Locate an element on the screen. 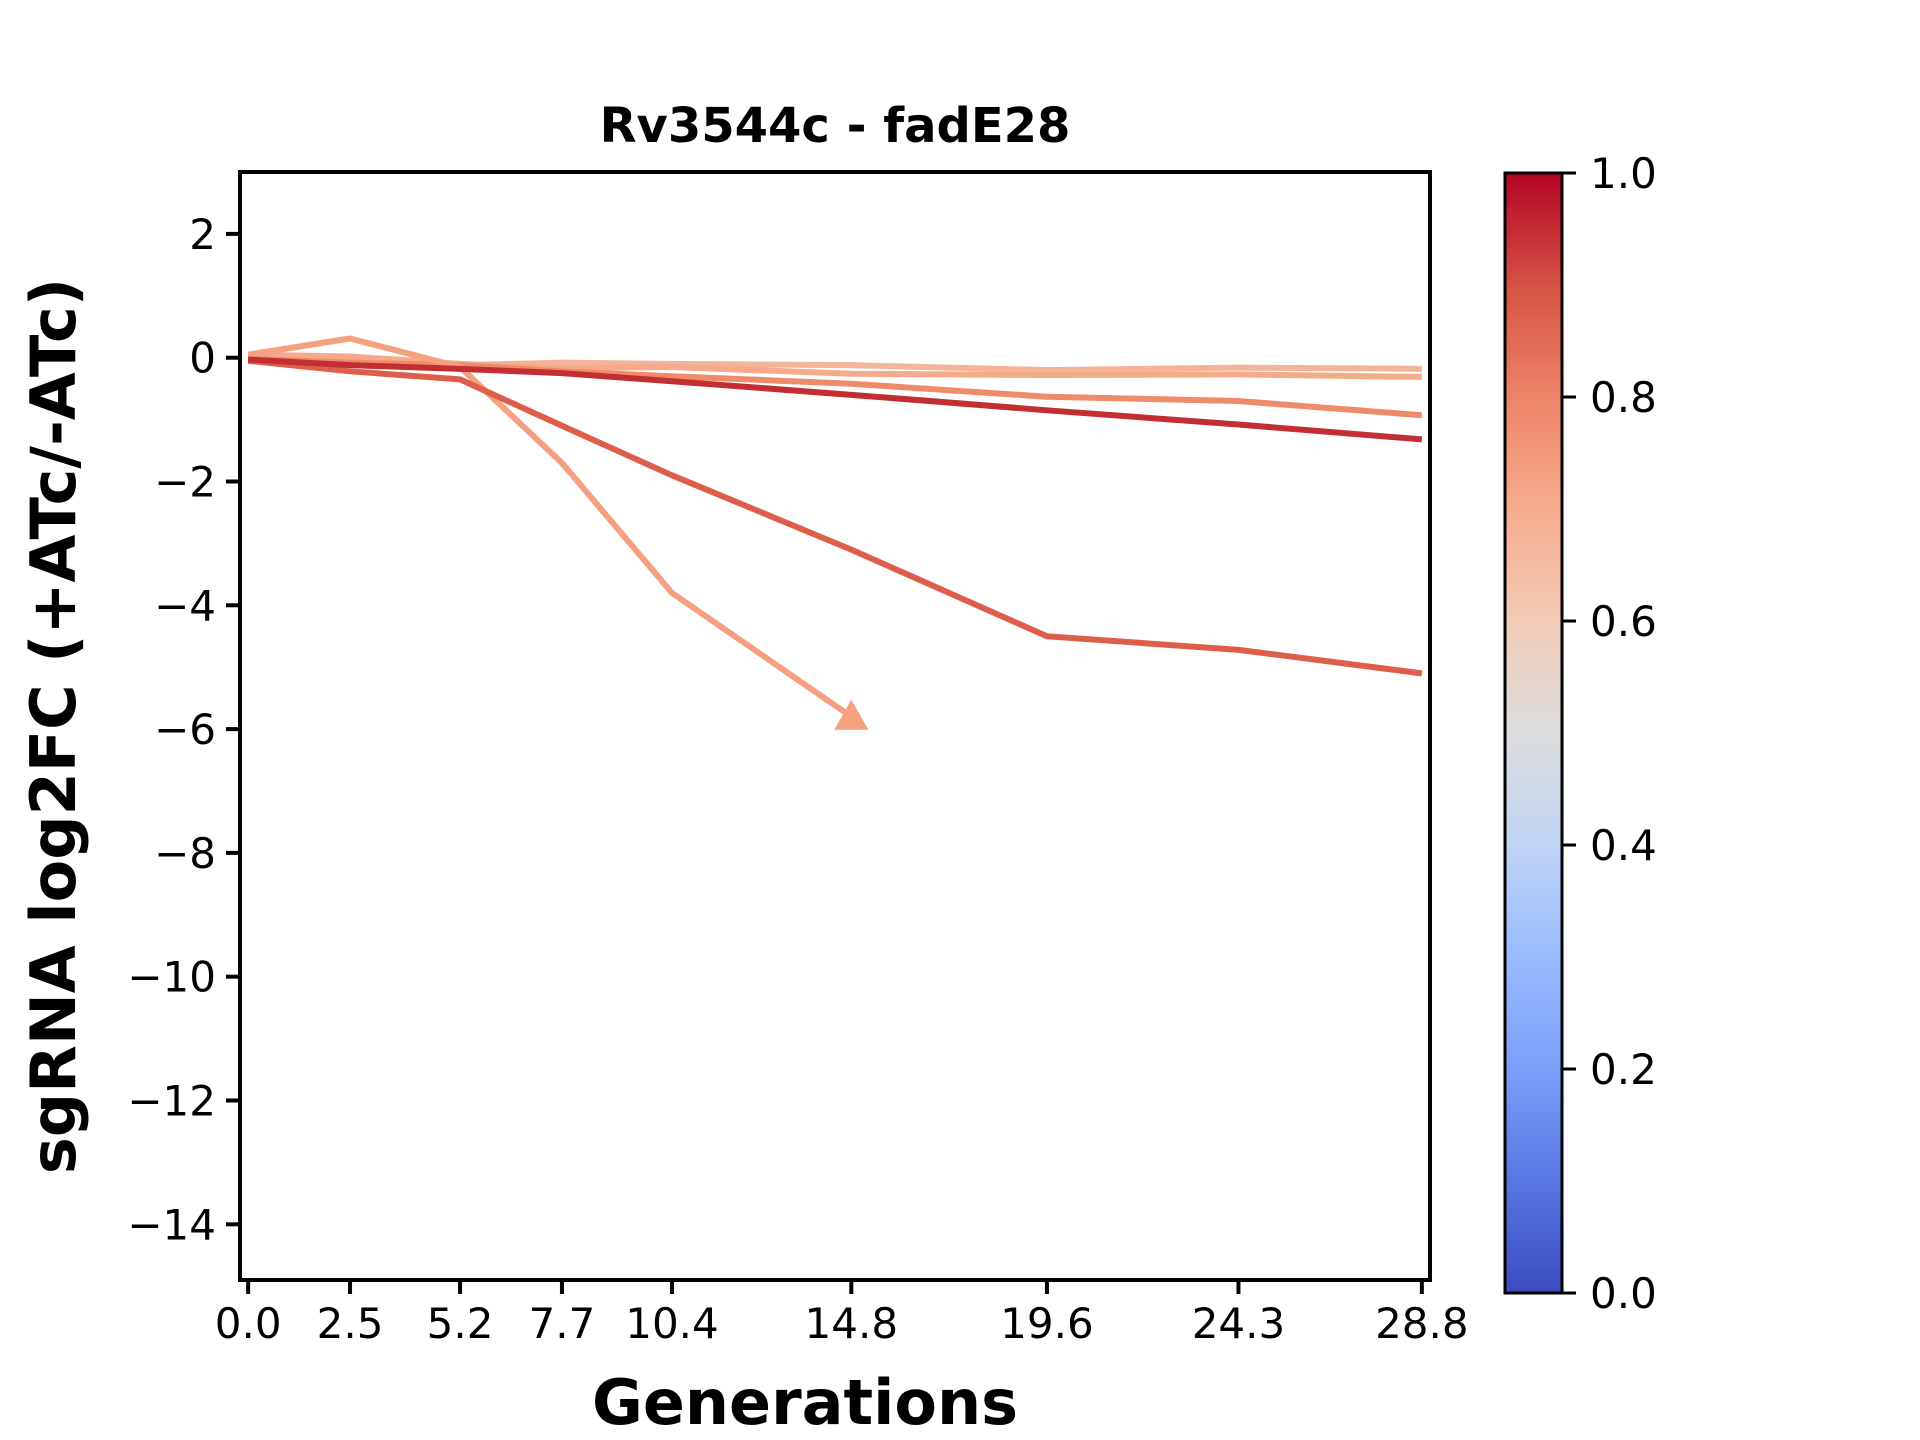  x-tick-label: 0.0 is located at coordinates (248, 1323).